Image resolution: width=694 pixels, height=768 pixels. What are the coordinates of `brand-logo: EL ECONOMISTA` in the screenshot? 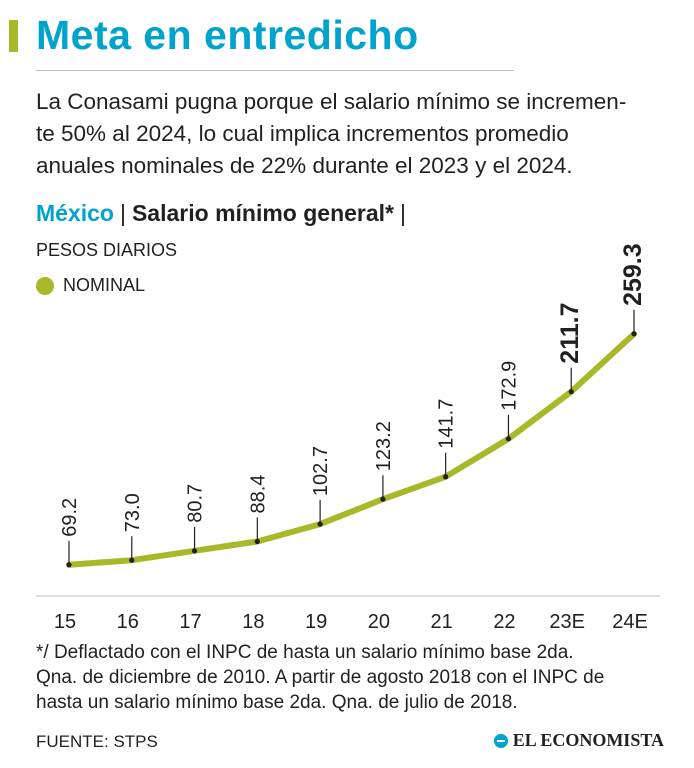 It's located at (578, 740).